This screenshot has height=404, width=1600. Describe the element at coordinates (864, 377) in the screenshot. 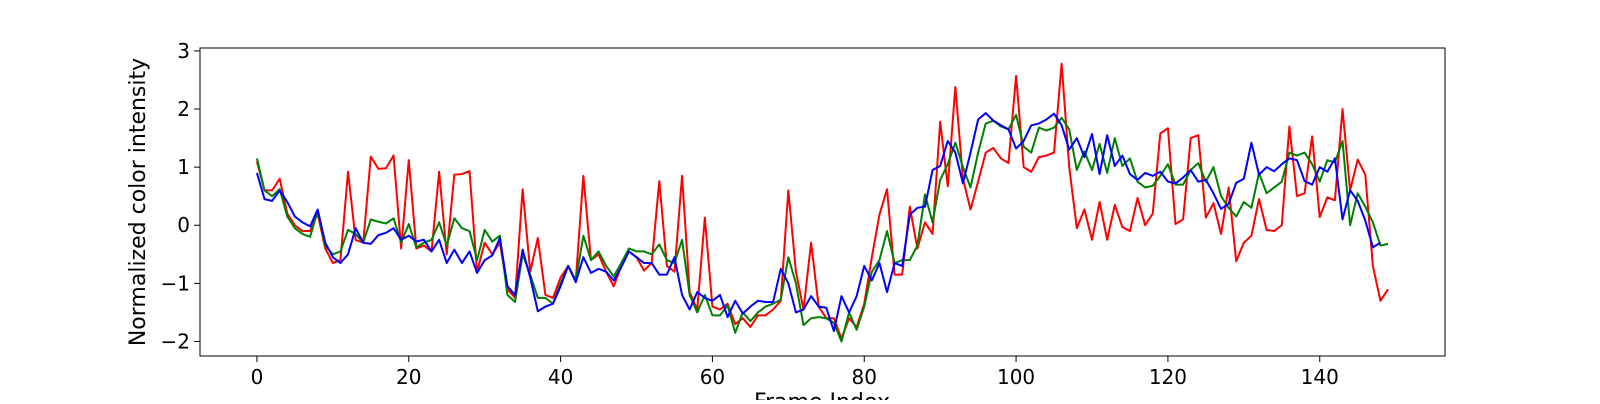

I see `x-tick-label: 80` at that location.